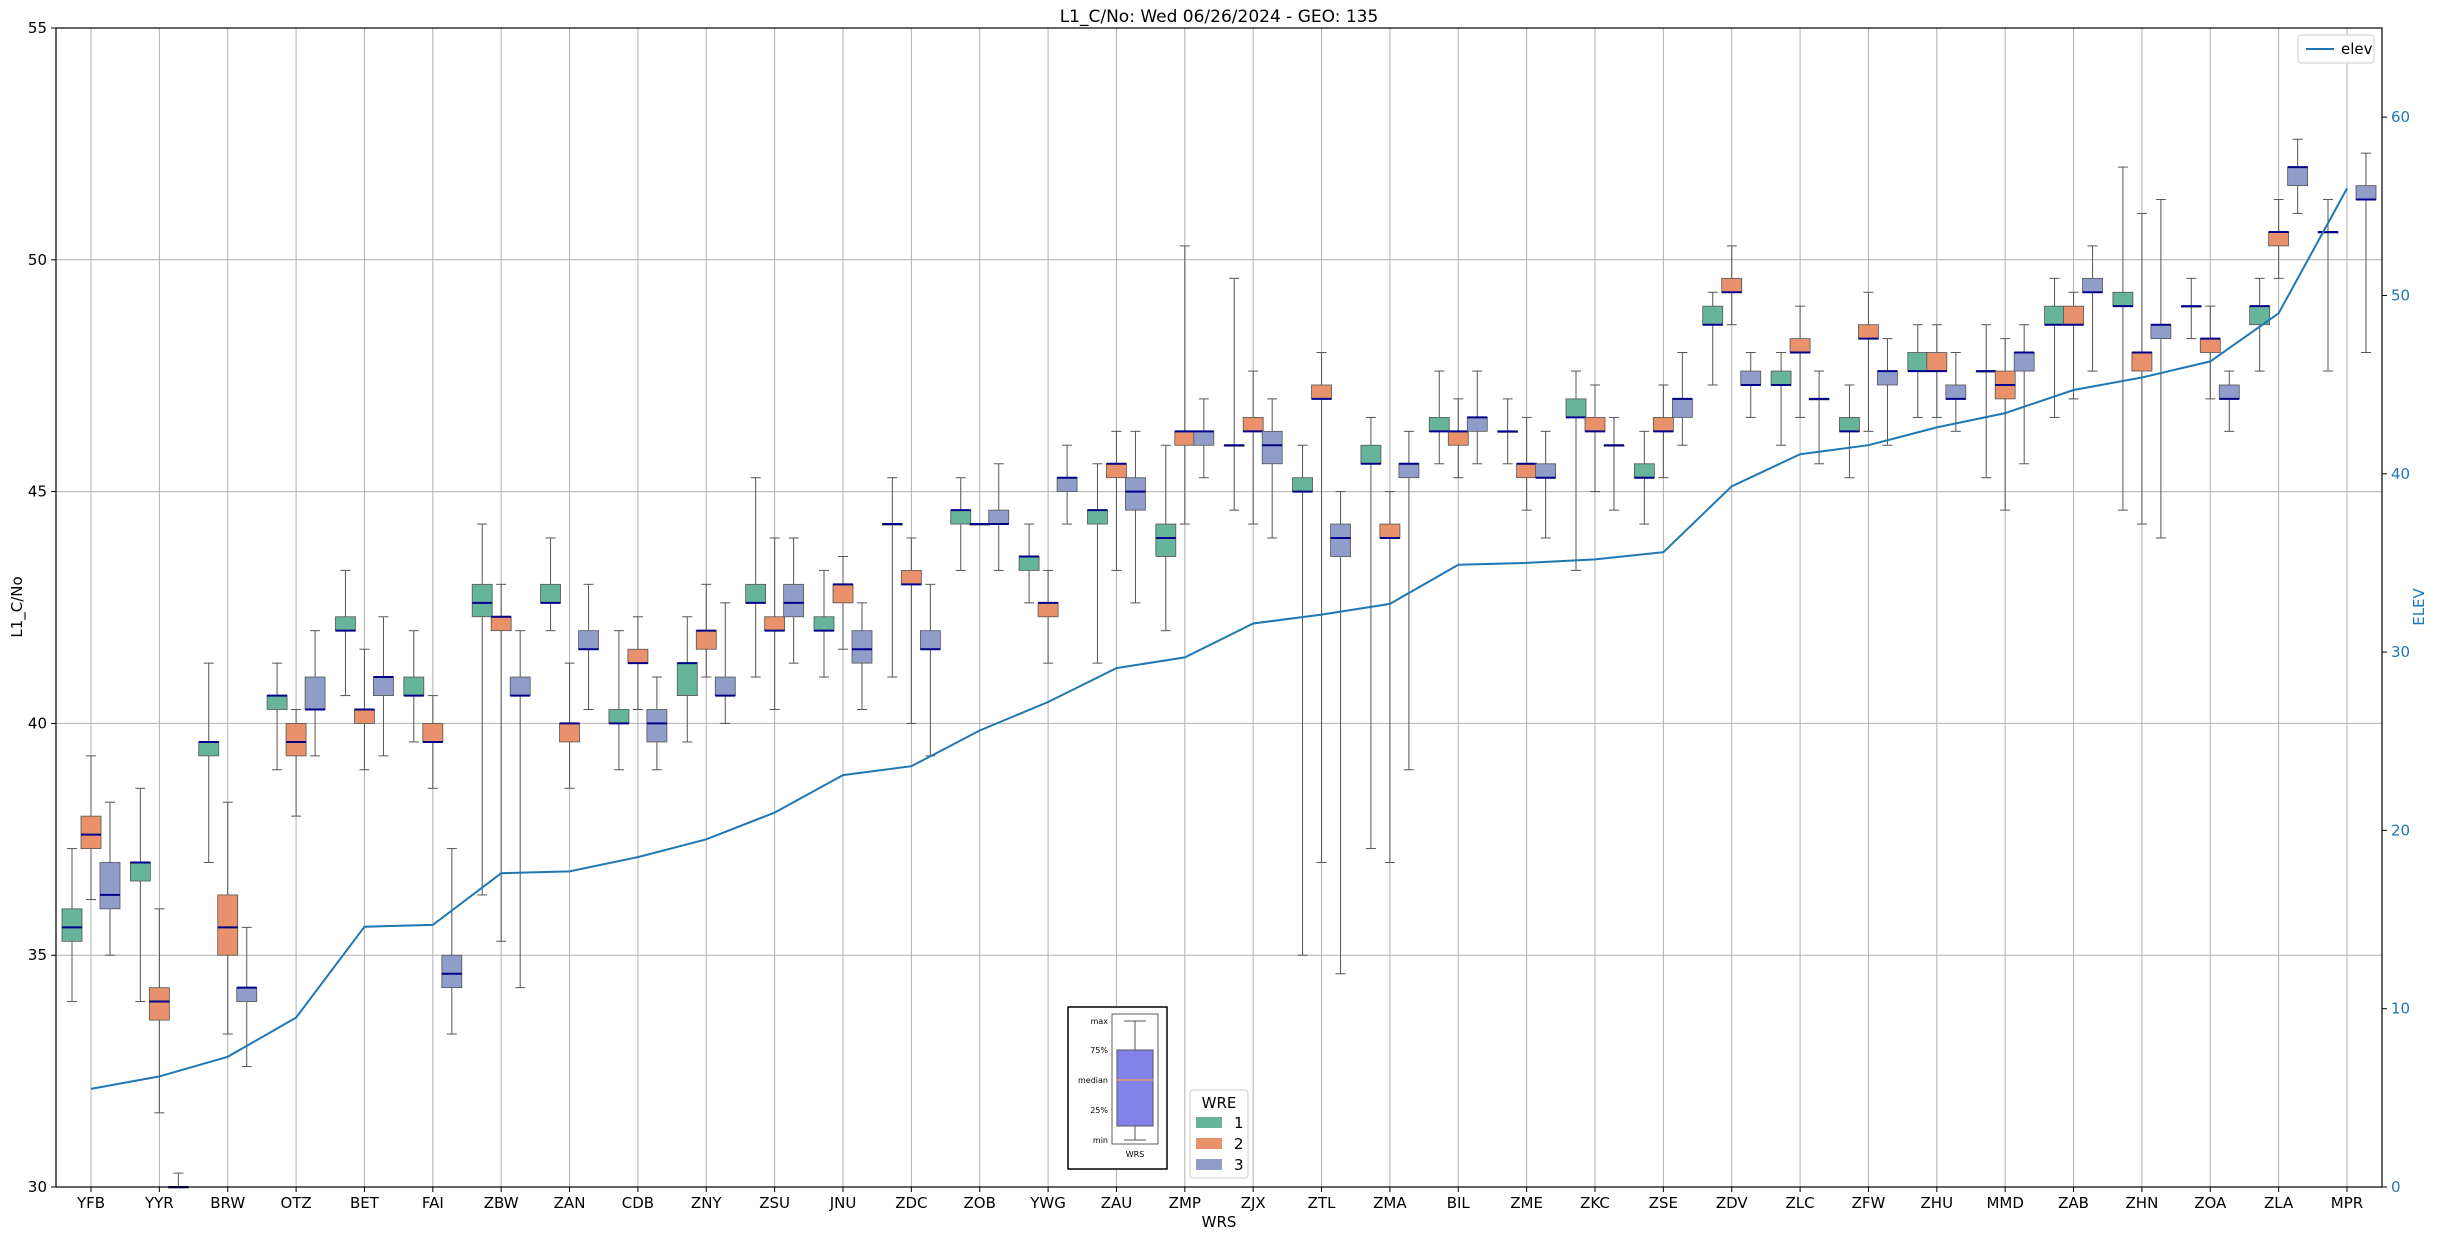 The image size is (2439, 1238). Describe the element at coordinates (1100, 1021) in the screenshot. I see `box-key-max-label: max` at that location.